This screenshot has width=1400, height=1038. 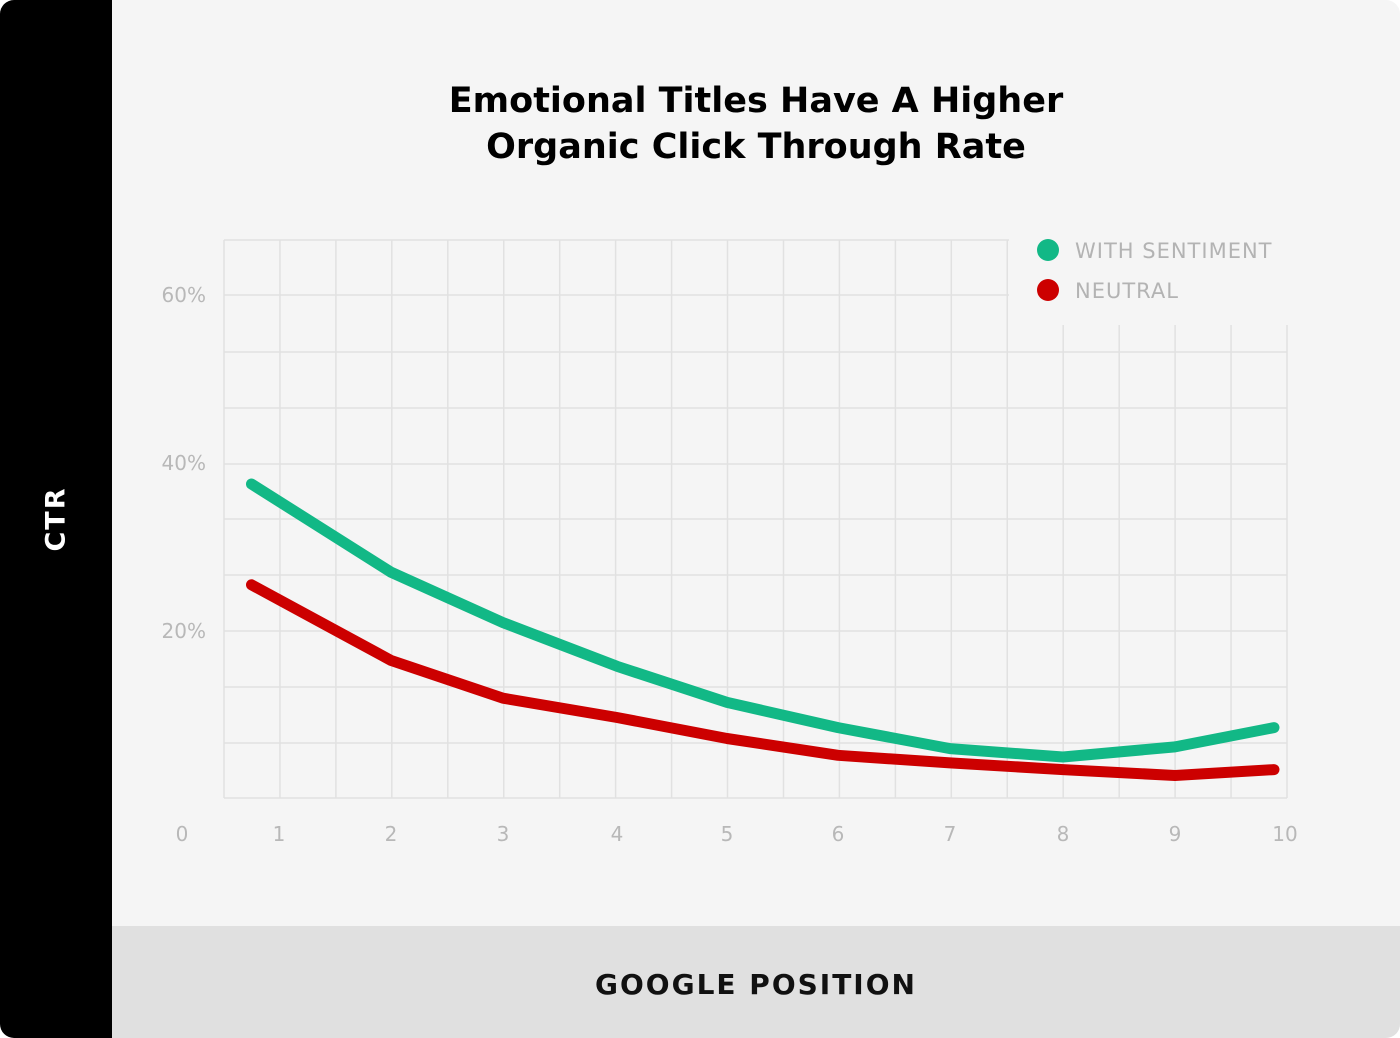 What do you see at coordinates (756, 101) in the screenshot?
I see `chart-title-line-1: Emotional Titles Have A Higher` at bounding box center [756, 101].